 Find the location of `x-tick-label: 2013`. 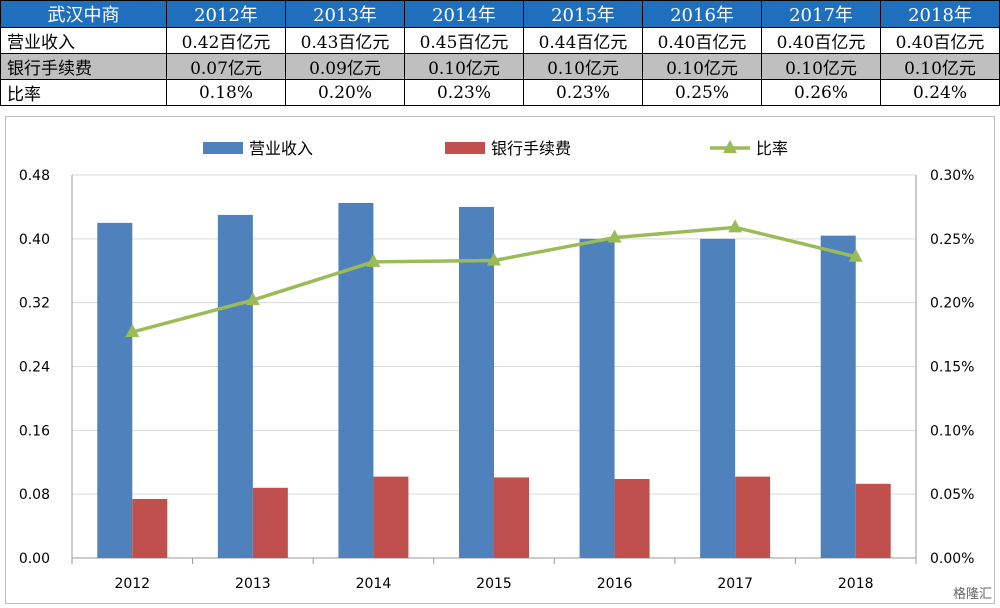

x-tick-label: 2013 is located at coordinates (253, 584).